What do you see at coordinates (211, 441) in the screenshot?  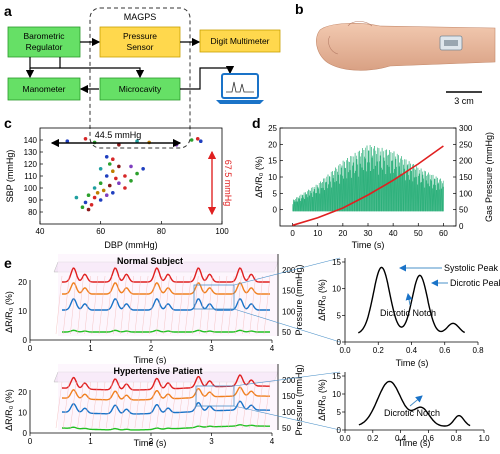 I see `e-xtick-label: 3` at bounding box center [211, 441].